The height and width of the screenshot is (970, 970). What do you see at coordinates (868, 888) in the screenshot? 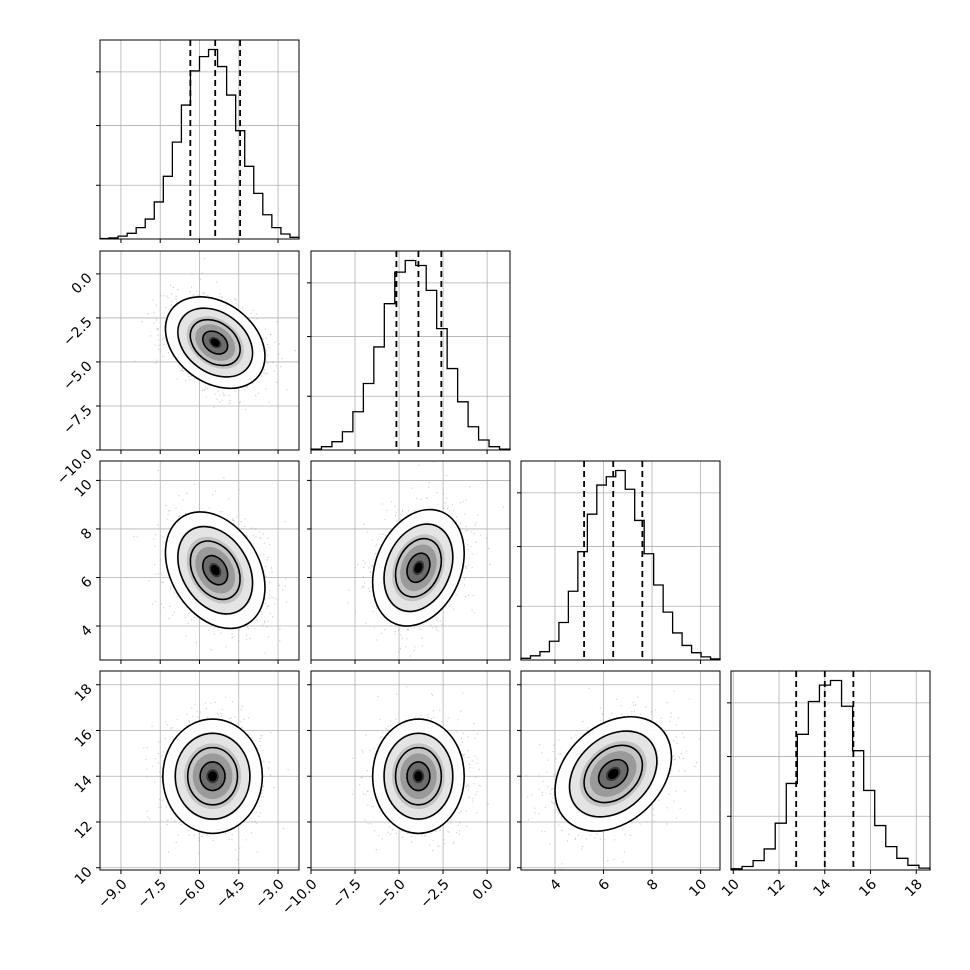
I see `x-tick-label: 16` at bounding box center [868, 888].